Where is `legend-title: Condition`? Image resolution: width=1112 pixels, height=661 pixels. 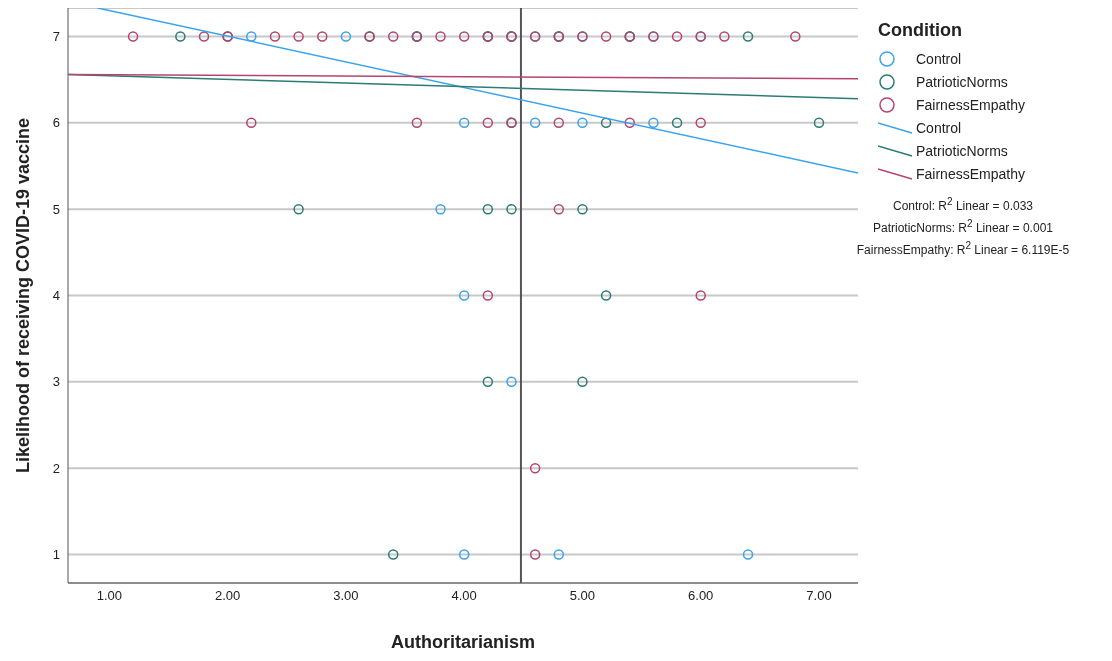 legend-title: Condition is located at coordinates (920, 30).